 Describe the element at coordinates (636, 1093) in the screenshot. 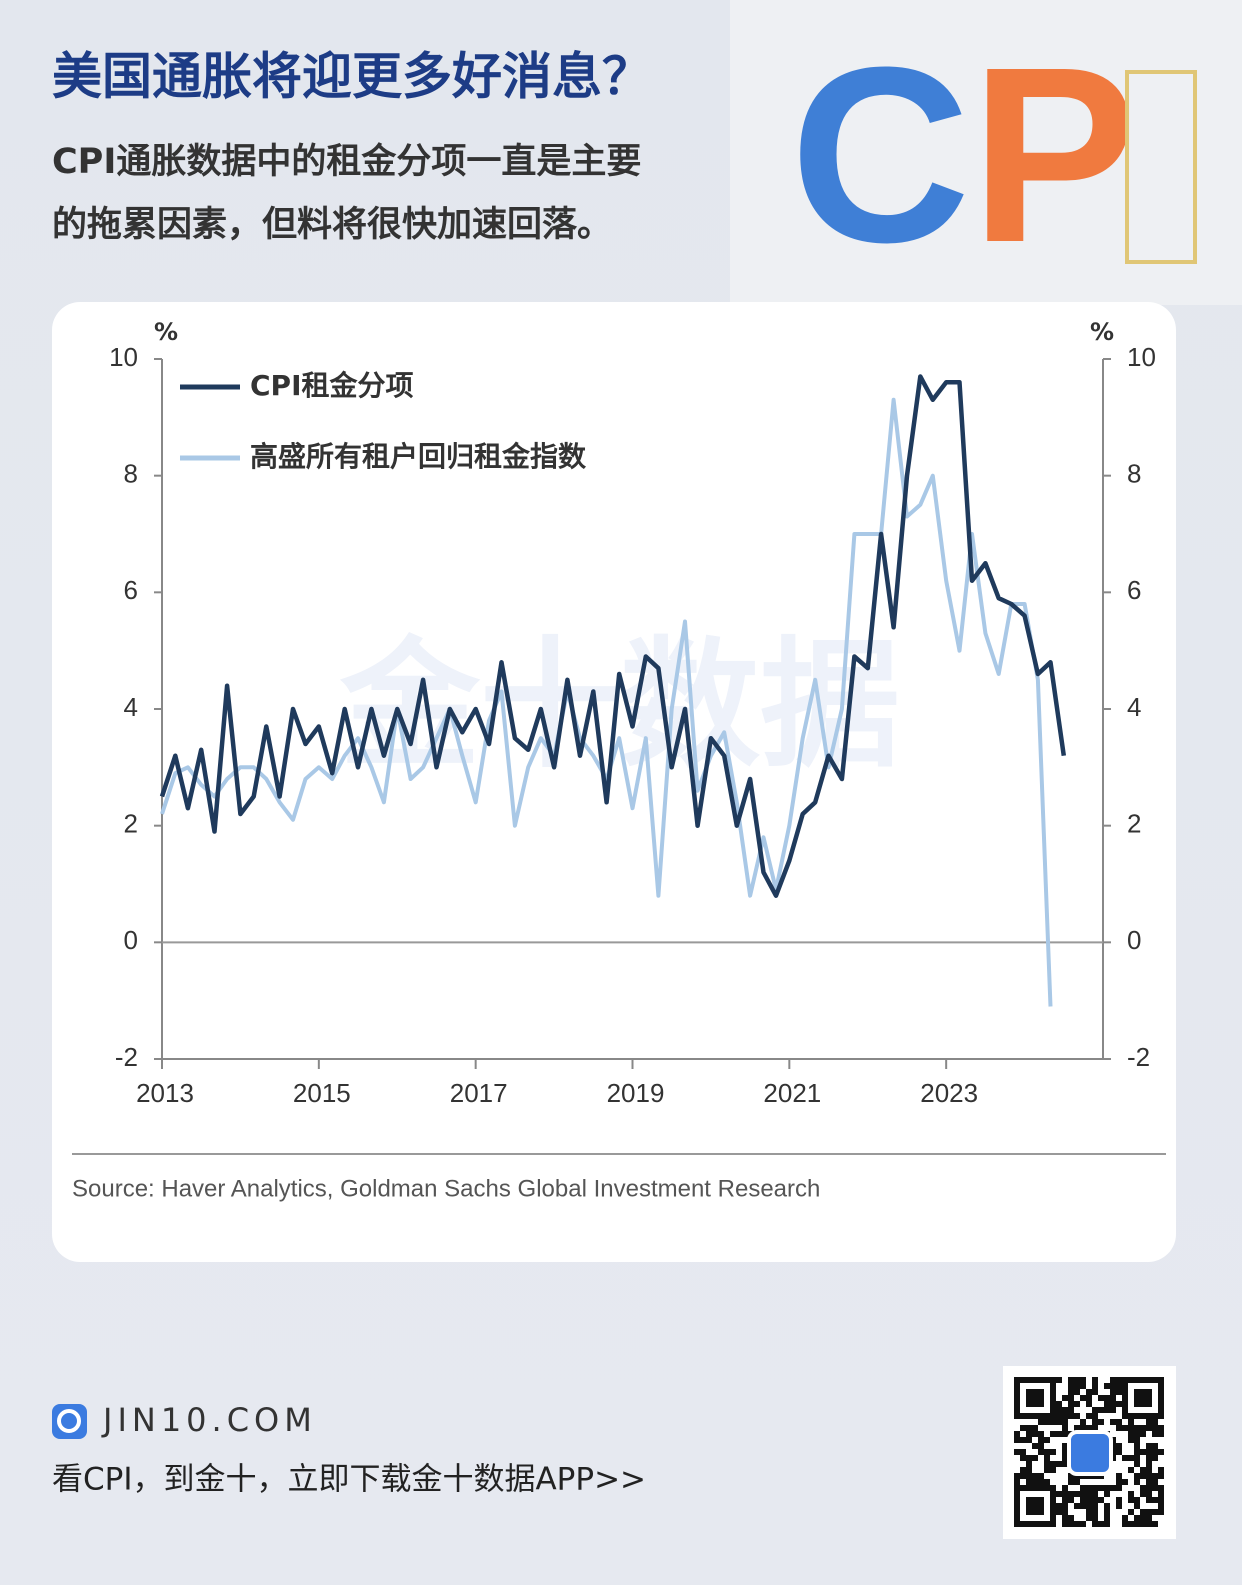

I see `x-tick-label: 2019` at that location.